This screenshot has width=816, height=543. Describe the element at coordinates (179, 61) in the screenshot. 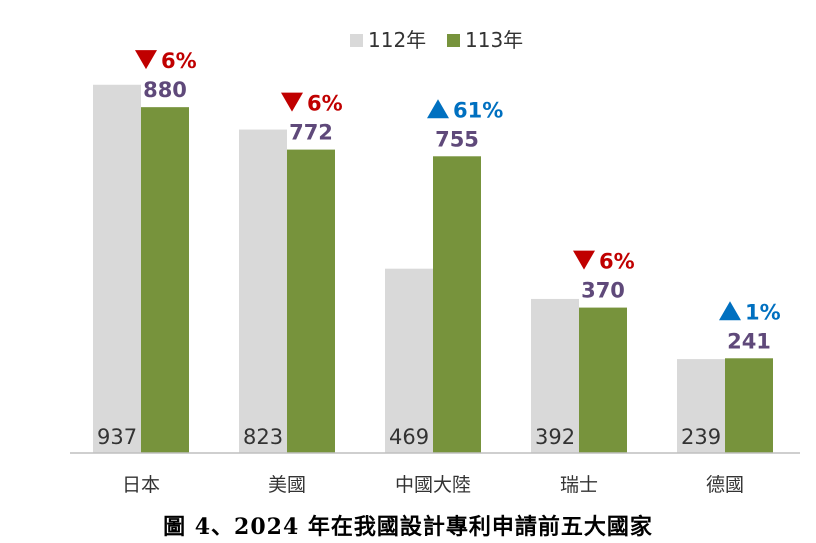

I see `change-label-0: 6%` at that location.